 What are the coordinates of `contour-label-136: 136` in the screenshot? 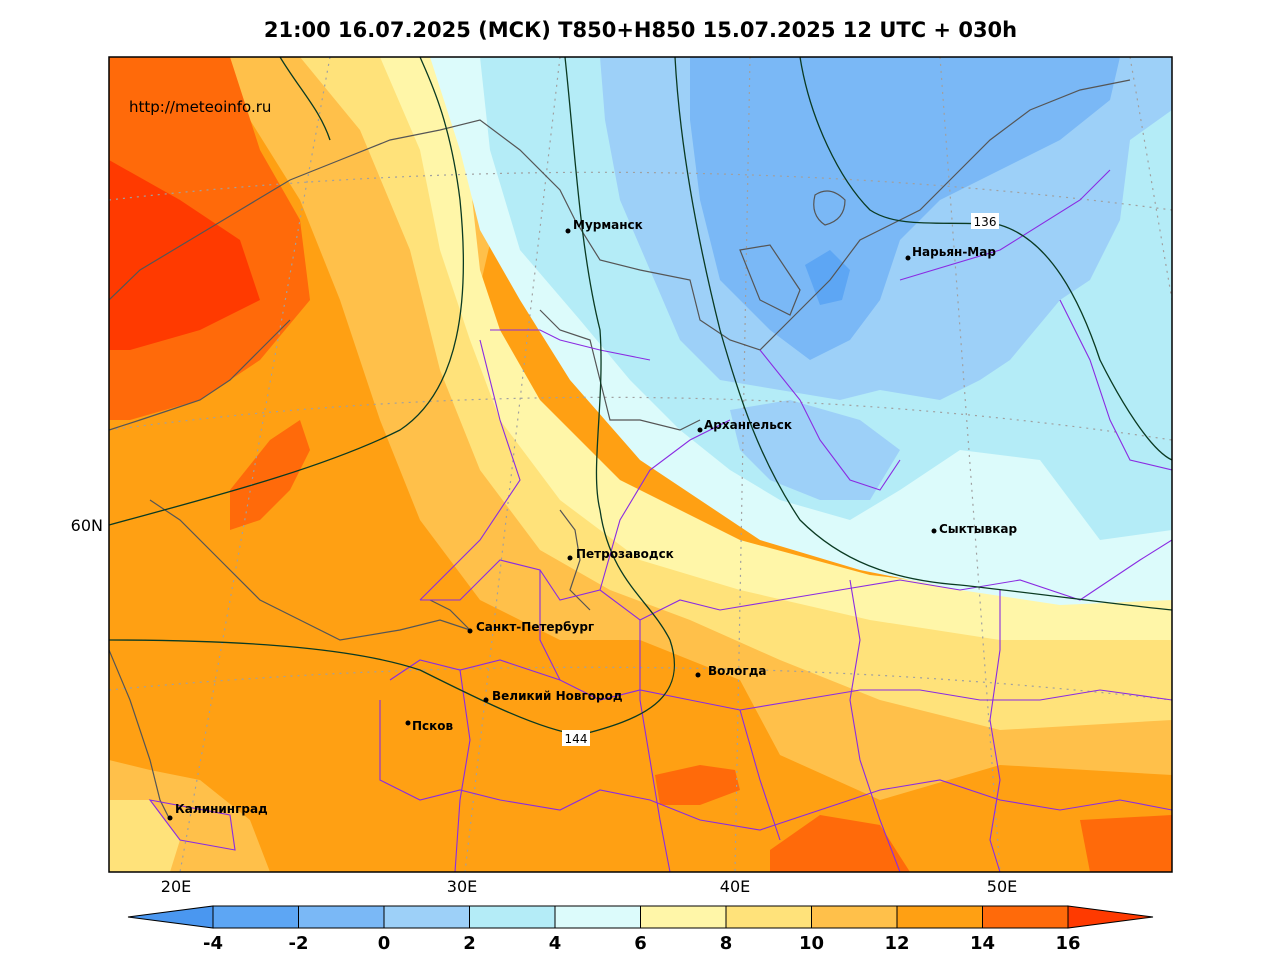 It's located at (985, 221).